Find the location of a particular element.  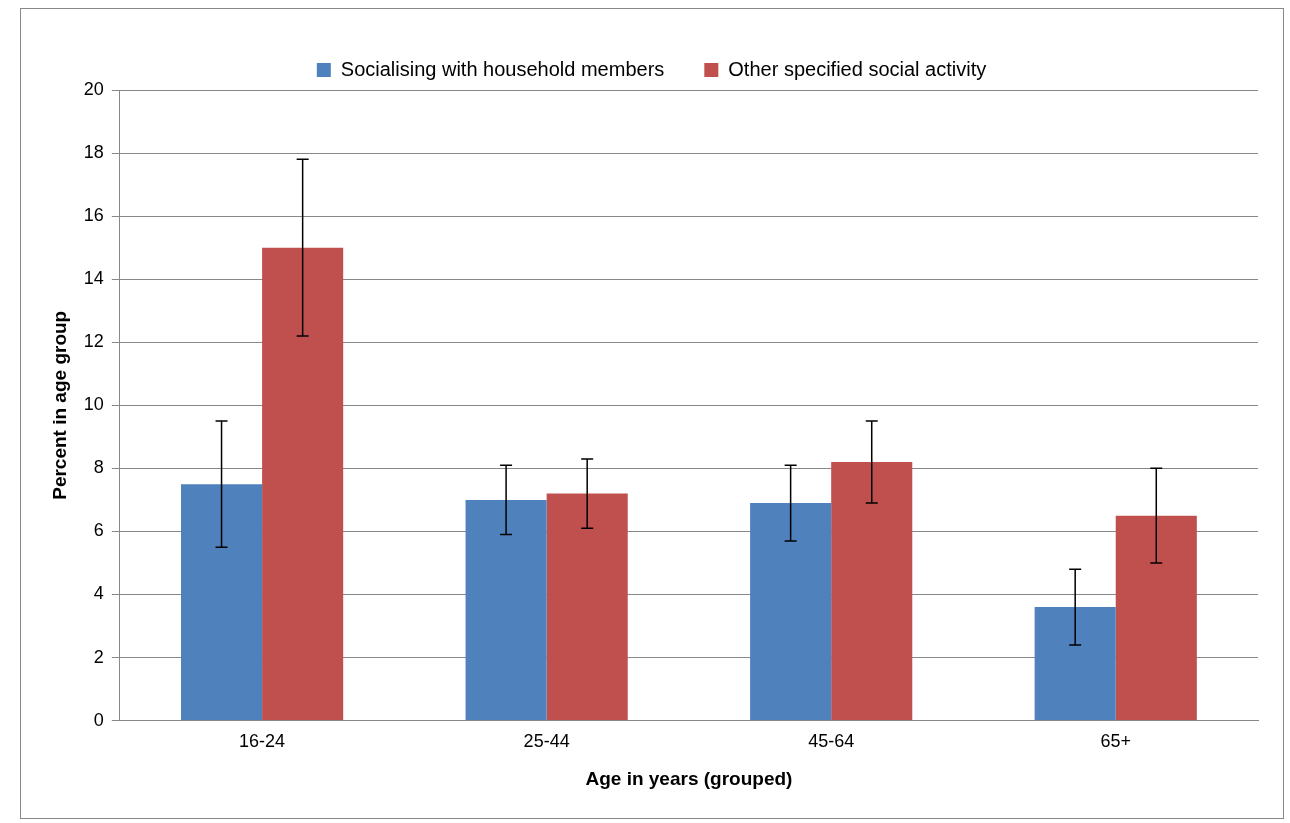

y-tick-label: 12 is located at coordinates (93, 341).